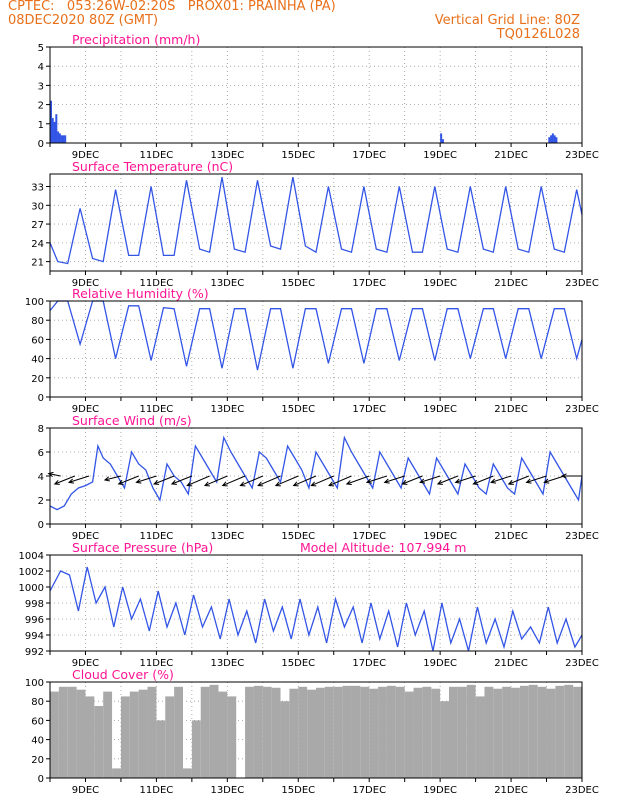 The height and width of the screenshot is (800, 618). Describe the element at coordinates (142, 547) in the screenshot. I see `pres-title: Surface Pressure (hPa)` at that location.